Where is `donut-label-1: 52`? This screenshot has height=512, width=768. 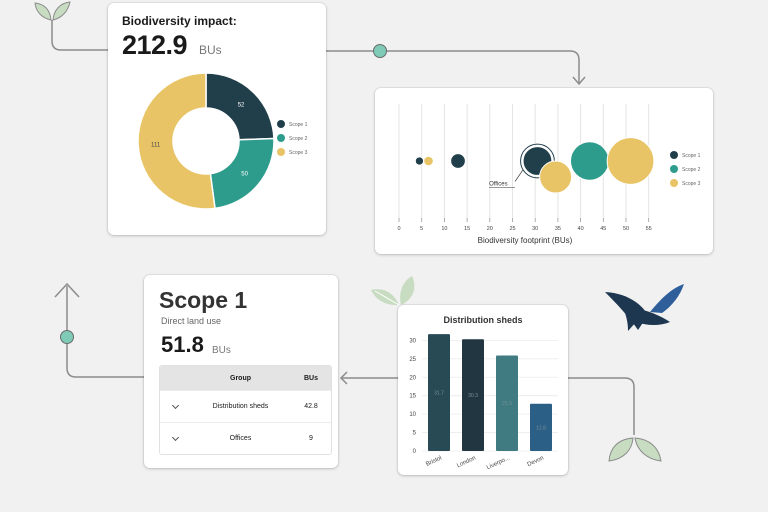 donut-label-1: 52 is located at coordinates (241, 106).